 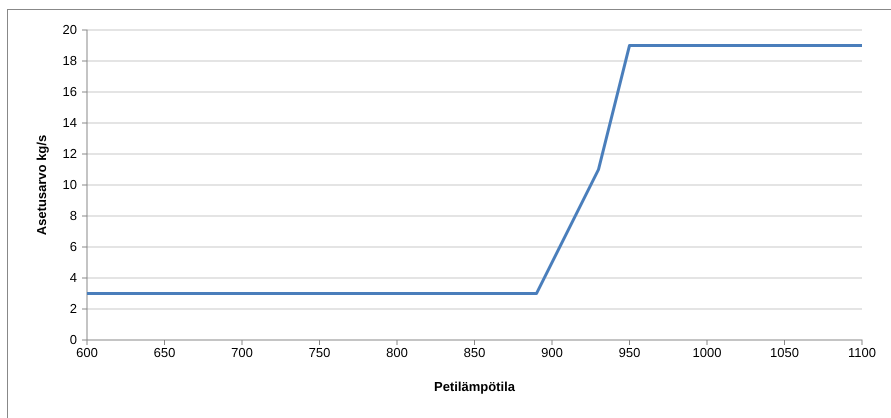 I want to click on y-tick-label: 2, so click(x=73, y=308).